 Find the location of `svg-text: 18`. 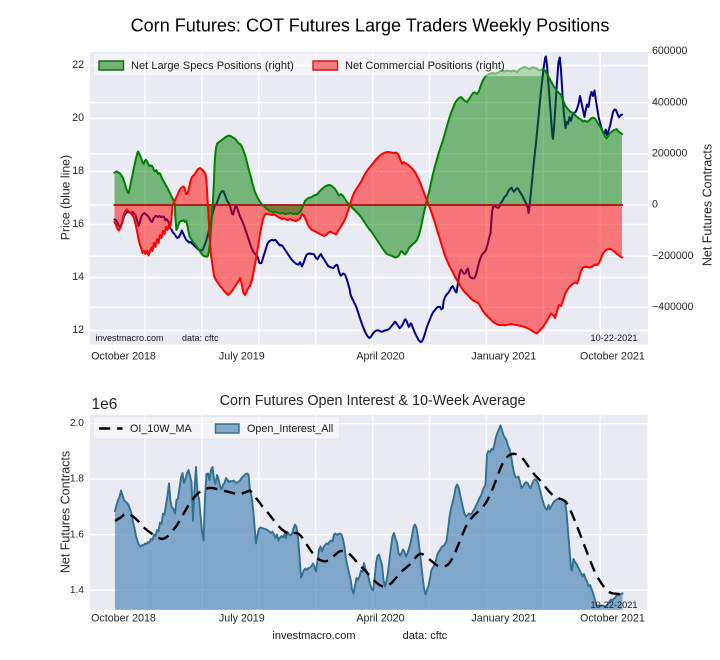

svg-text: 18 is located at coordinates (78, 171).